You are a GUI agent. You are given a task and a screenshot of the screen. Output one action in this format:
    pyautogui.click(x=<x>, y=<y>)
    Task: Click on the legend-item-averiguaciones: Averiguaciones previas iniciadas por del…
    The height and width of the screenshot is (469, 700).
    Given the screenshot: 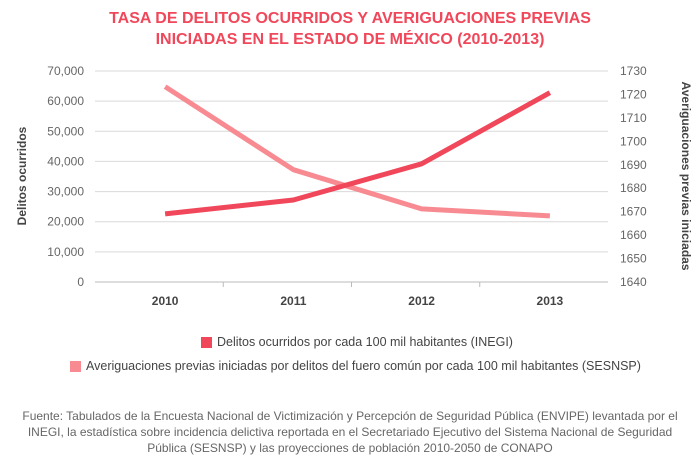 What is the action you would take?
    pyautogui.click(x=355, y=366)
    